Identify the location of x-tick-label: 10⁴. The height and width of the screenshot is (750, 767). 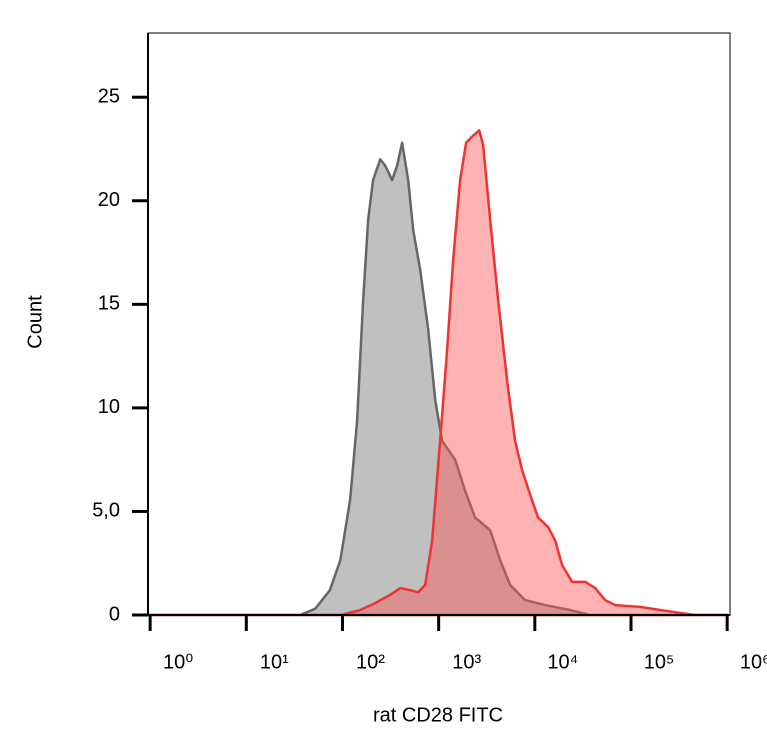
(562, 662).